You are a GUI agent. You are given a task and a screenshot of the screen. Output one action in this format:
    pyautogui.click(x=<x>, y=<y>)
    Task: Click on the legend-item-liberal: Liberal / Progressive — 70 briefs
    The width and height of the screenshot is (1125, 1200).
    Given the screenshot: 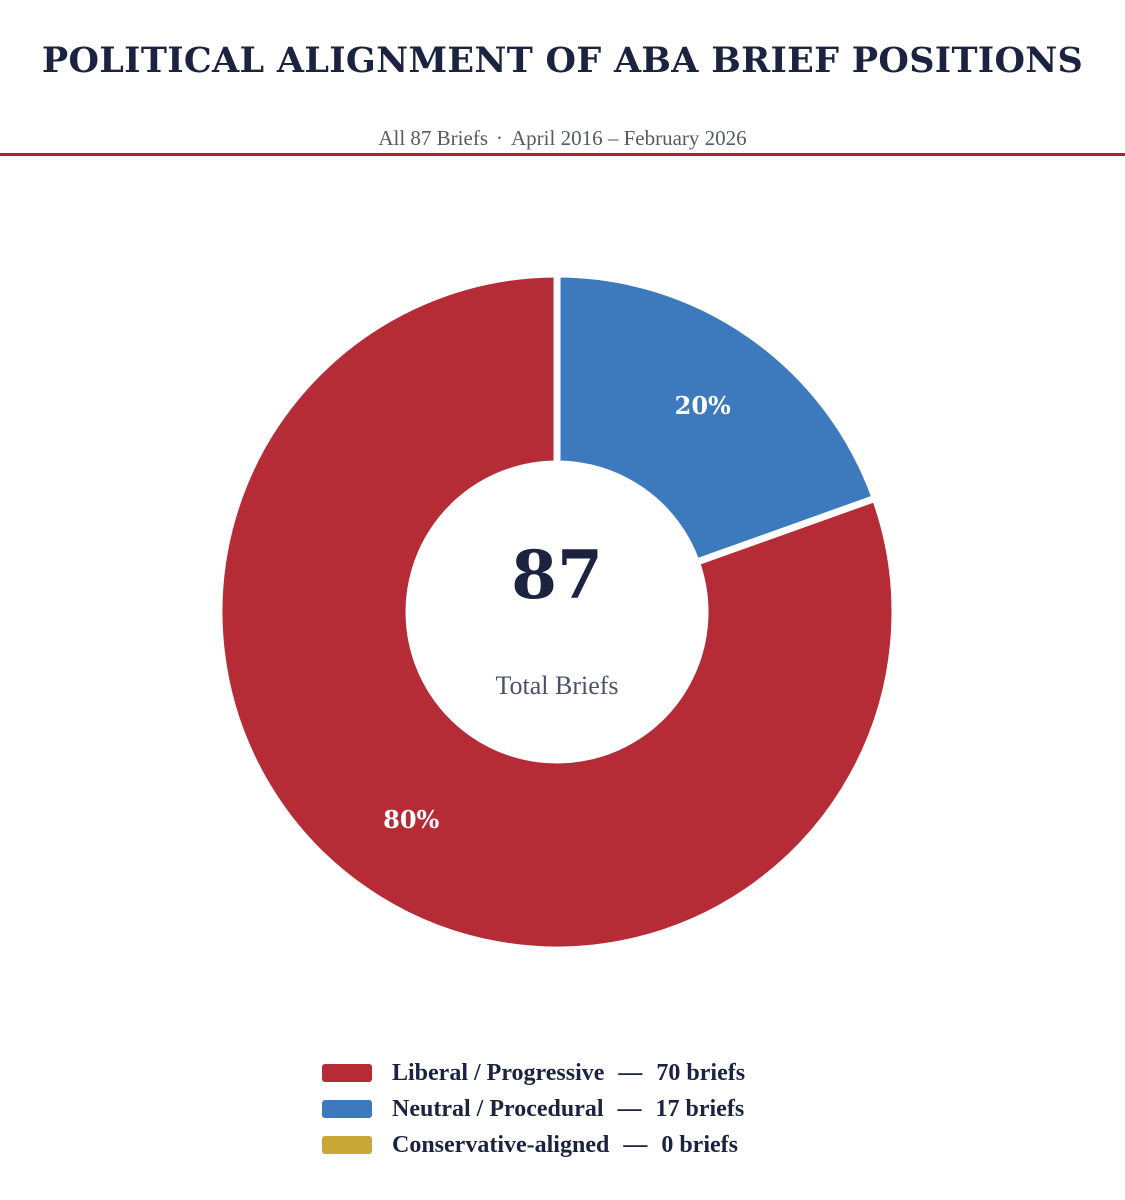 What is the action you would take?
    pyautogui.click(x=533, y=1073)
    